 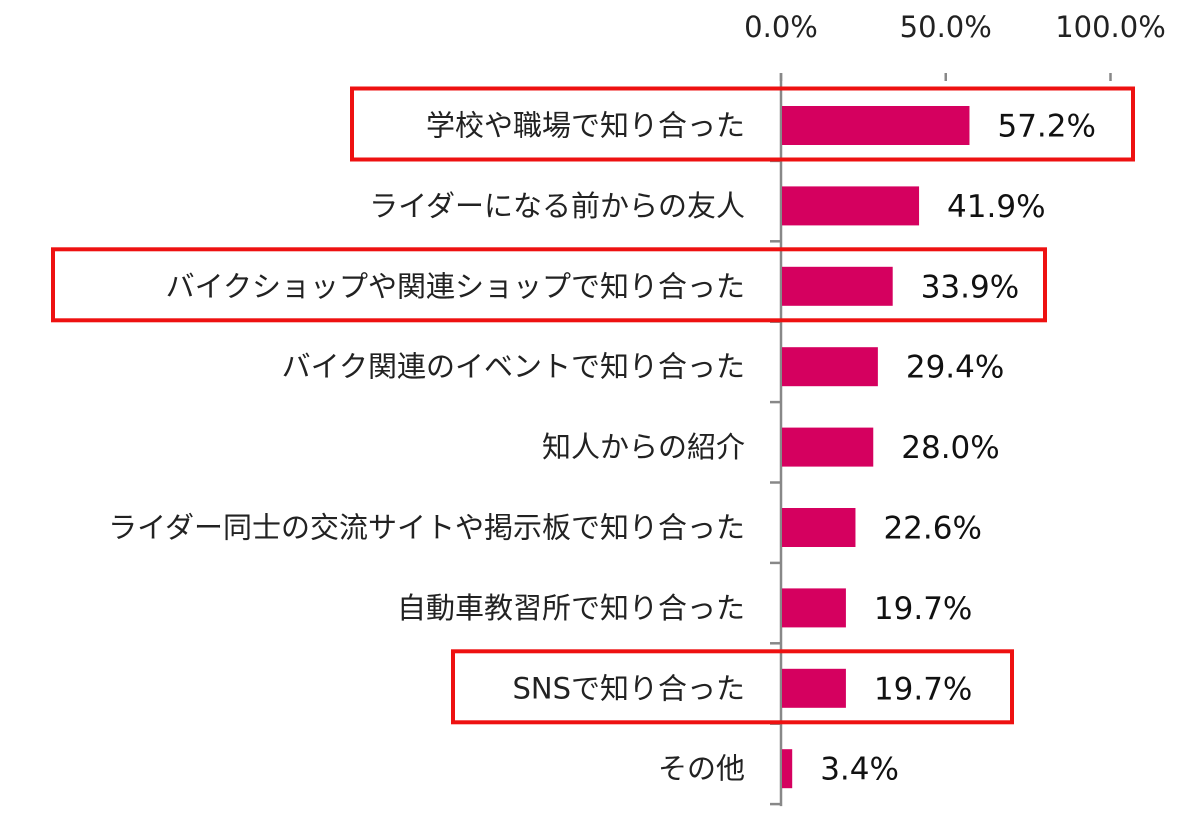 I want to click on value-label: 33.9%, so click(x=970, y=287).